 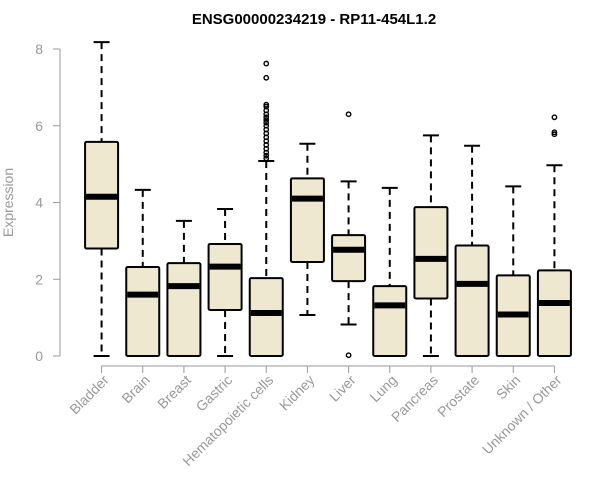 What do you see at coordinates (39, 356) in the screenshot?
I see `y-tick-label: 0` at bounding box center [39, 356].